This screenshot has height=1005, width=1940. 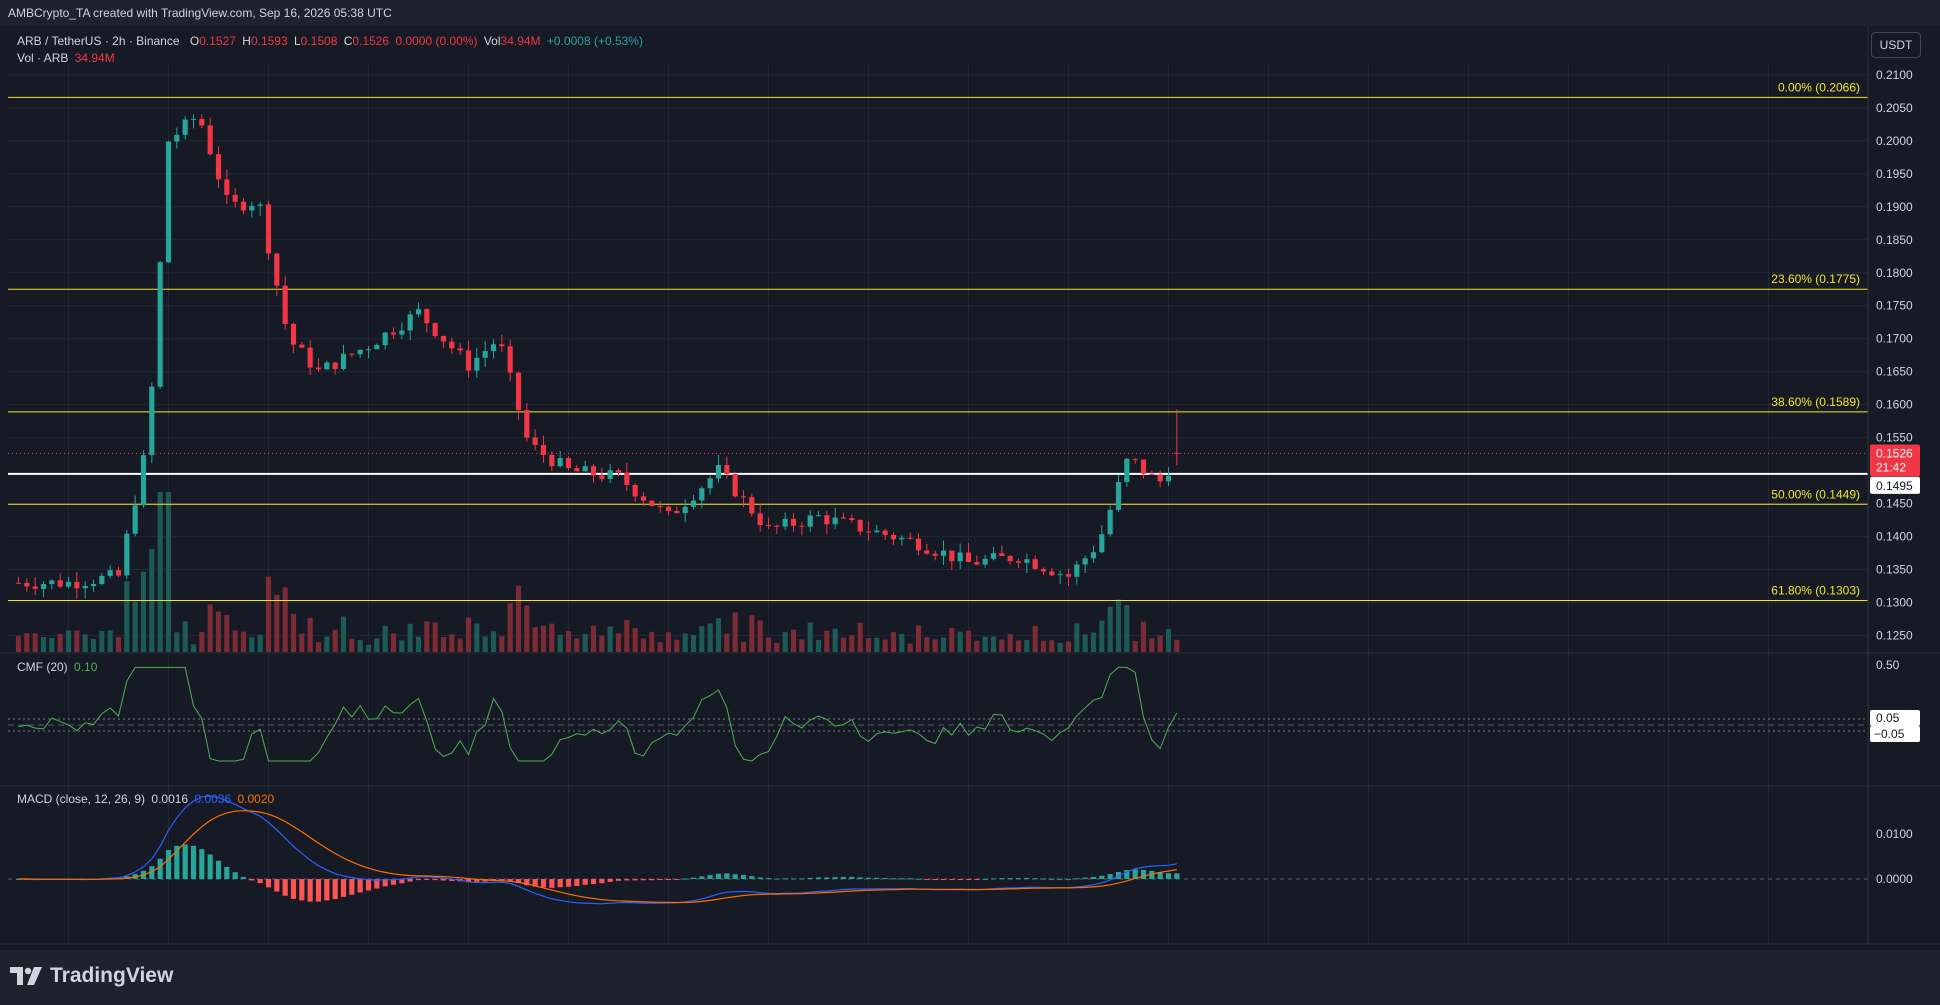 I want to click on vol-value: 34.94M, so click(x=520, y=41).